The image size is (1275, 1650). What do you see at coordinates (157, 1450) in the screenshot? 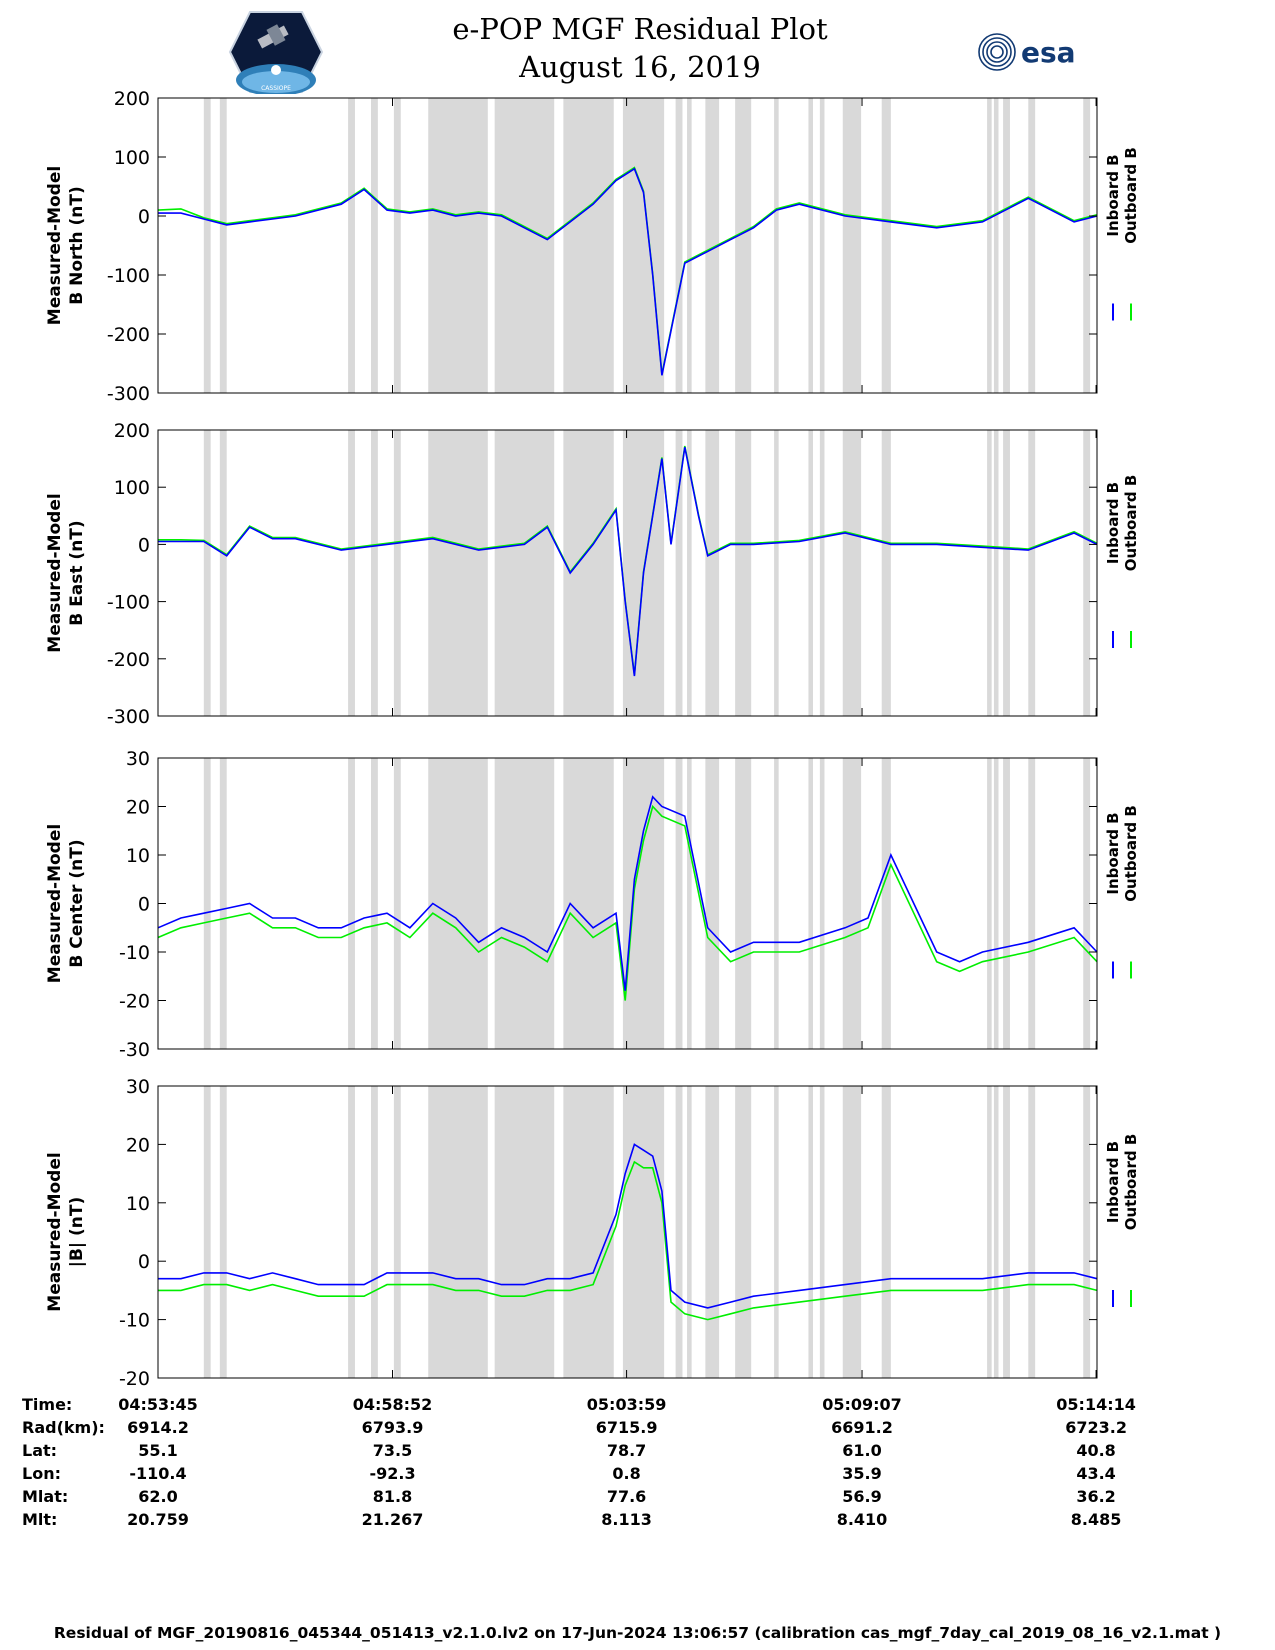
I see `info-cell: 55.1` at bounding box center [157, 1450].